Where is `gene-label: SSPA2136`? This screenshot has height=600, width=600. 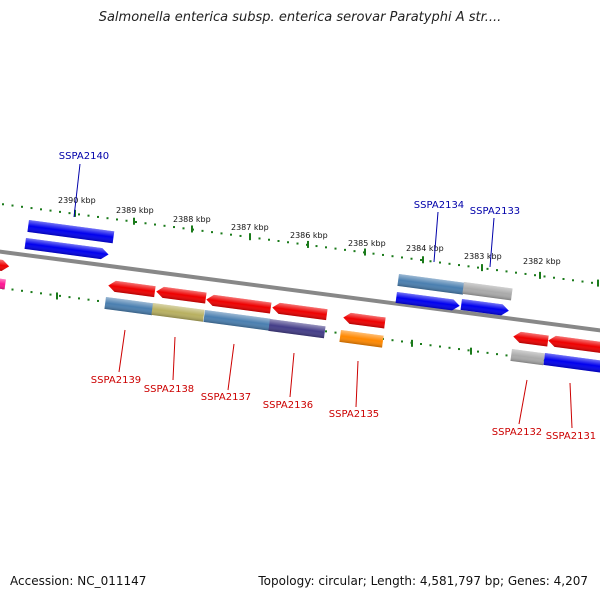
gene-label: SSPA2136 is located at coordinates (288, 405).